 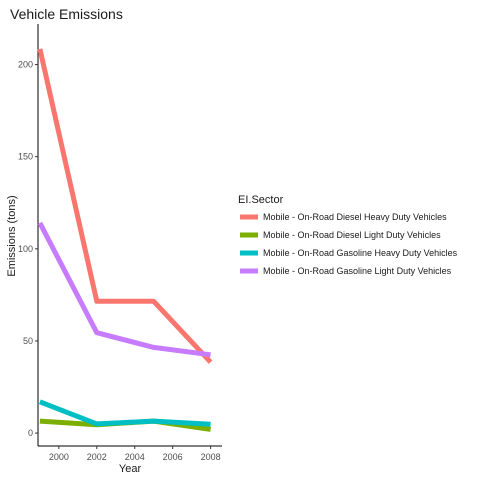 What do you see at coordinates (28, 341) in the screenshot?
I see `y-tick-label: 50` at bounding box center [28, 341].